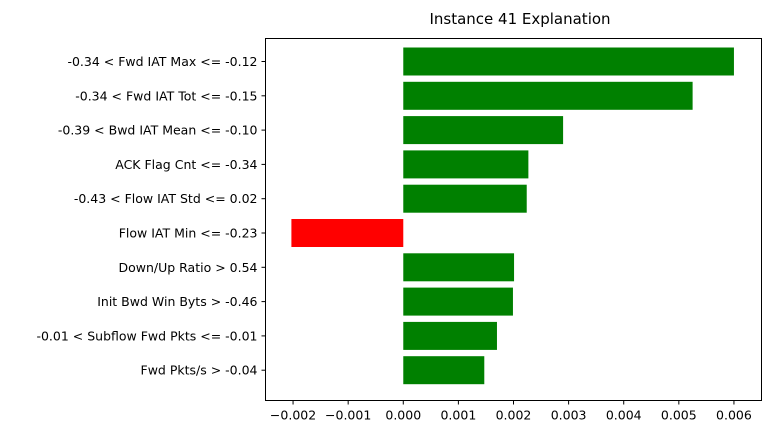 Image resolution: width=770 pixels, height=435 pixels. I want to click on y-tick-label-3: ACK Flag Cnt <= -0.34, so click(186, 164).